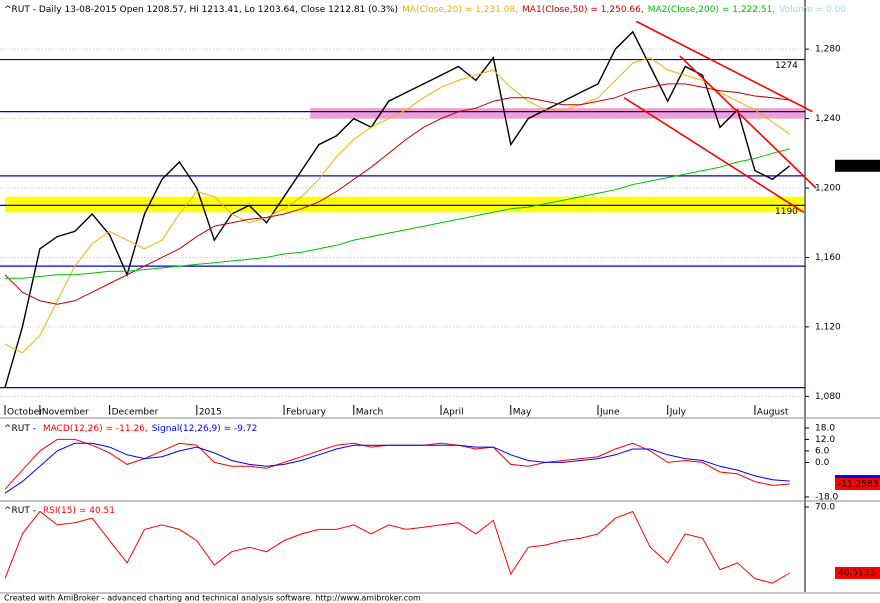 This screenshot has width=880, height=603. I want to click on legend-entry: MACD(12,26) = -11.26,, so click(95, 429).